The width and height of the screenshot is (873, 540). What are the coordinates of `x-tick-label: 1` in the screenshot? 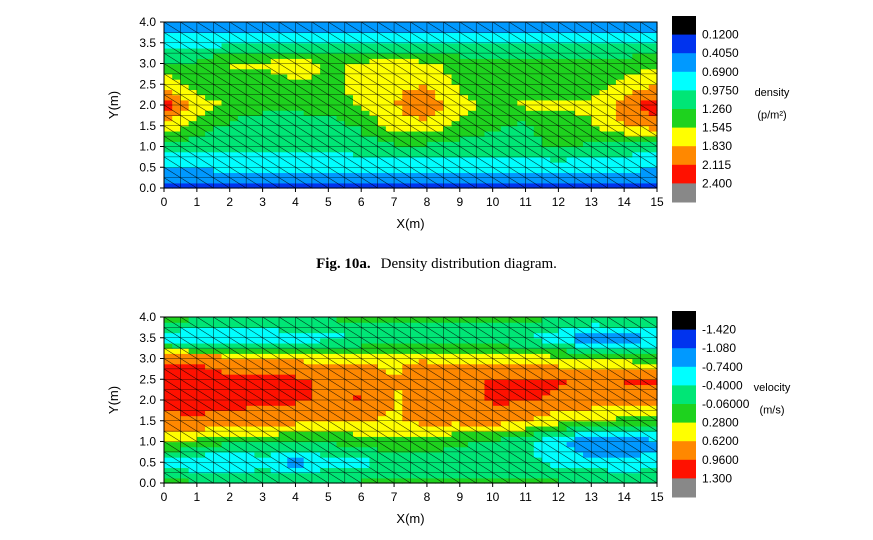 It's located at (197, 202).